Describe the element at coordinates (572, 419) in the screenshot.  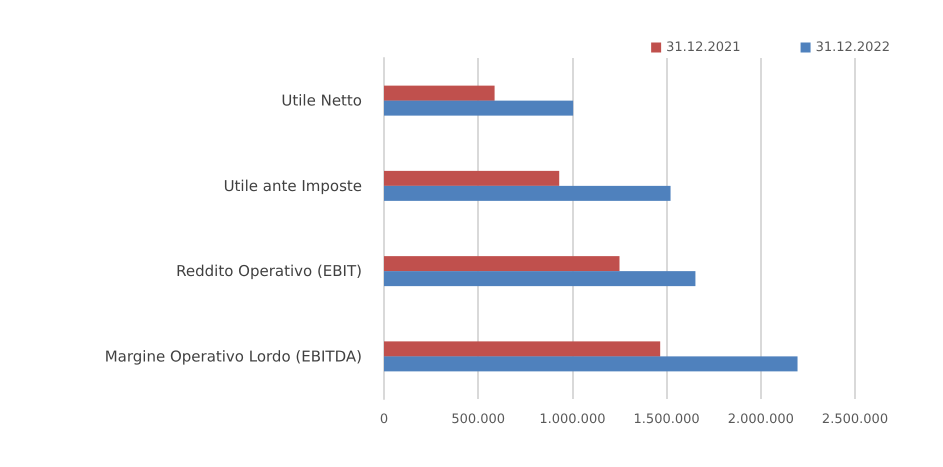
I see `x-tick-label: 1.000.000` at that location.